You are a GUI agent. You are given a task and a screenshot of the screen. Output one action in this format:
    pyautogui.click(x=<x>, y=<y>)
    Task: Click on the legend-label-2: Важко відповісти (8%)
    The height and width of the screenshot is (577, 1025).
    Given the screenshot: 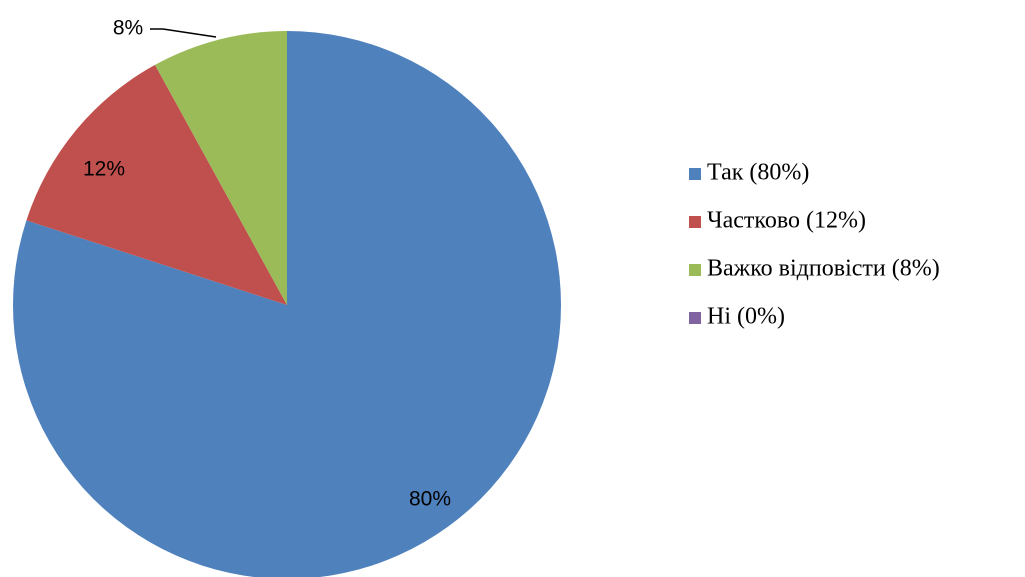 What is the action you would take?
    pyautogui.click(x=823, y=269)
    